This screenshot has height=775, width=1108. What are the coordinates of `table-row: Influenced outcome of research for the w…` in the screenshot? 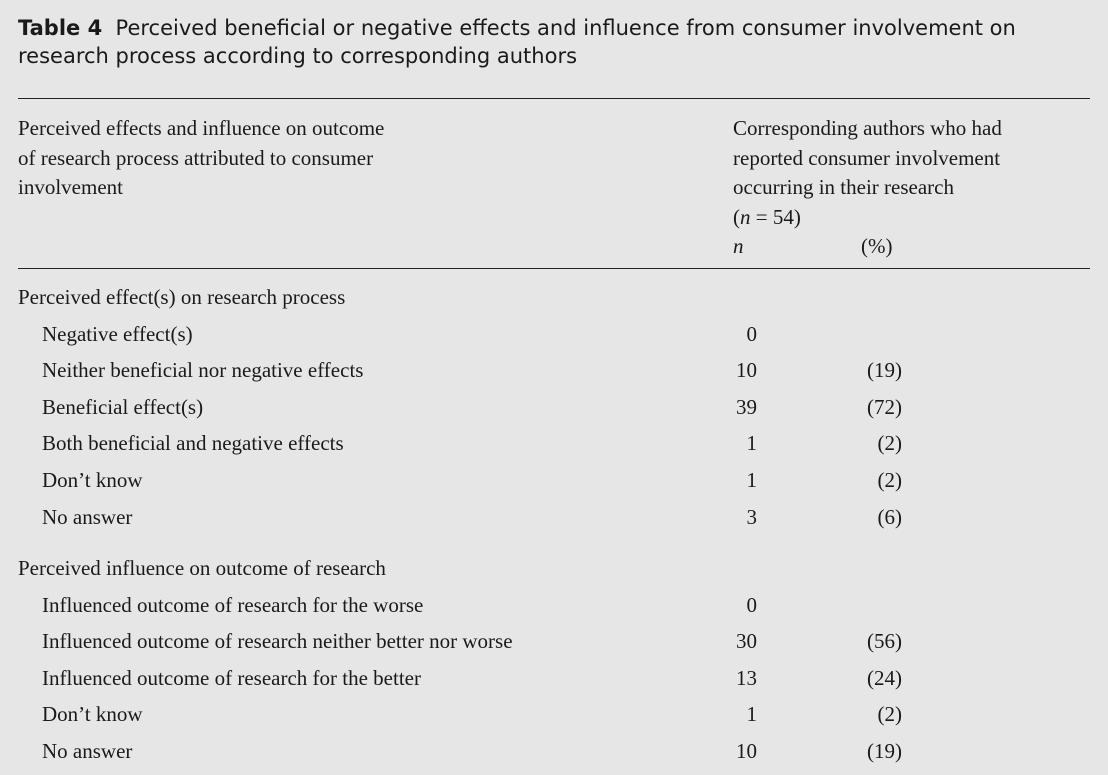 It's located at (554, 605).